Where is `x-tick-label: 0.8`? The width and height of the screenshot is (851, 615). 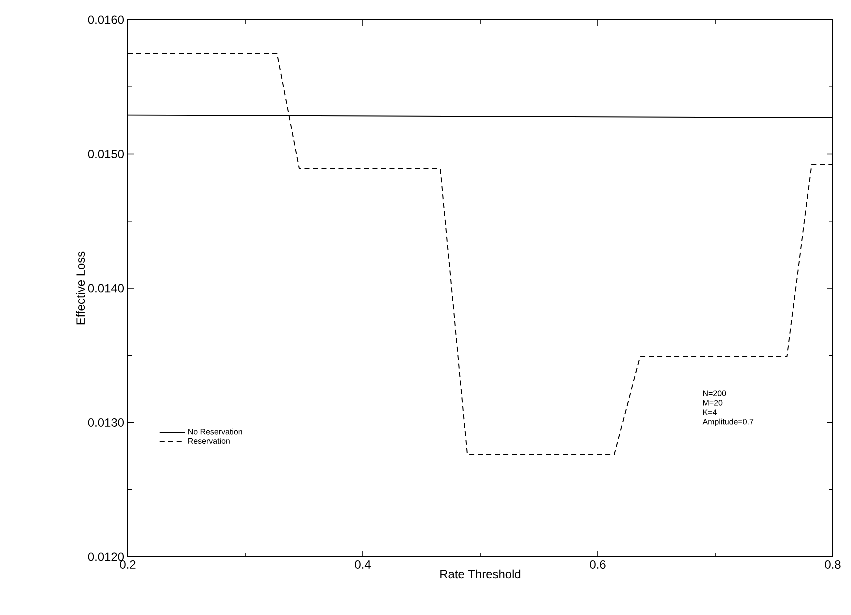
x-tick-label: 0.8 is located at coordinates (833, 564).